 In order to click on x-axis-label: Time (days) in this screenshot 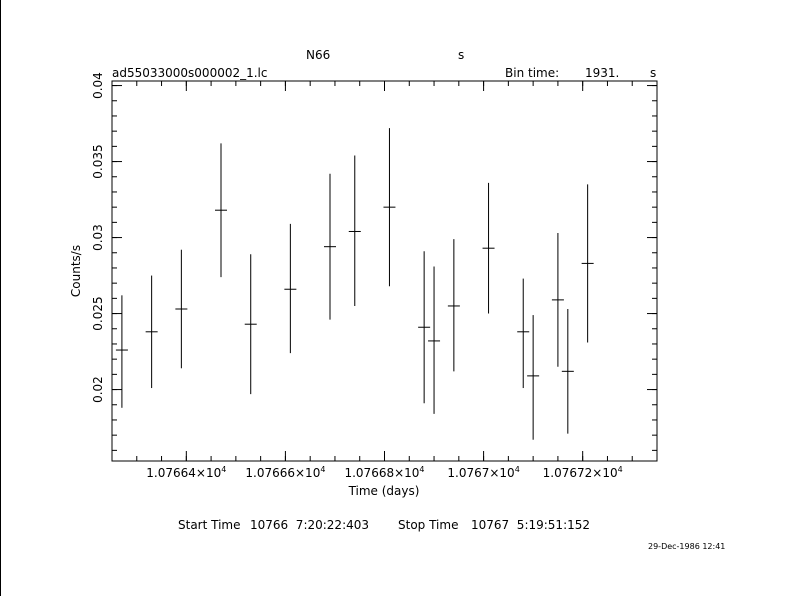, I will do `click(384, 491)`.